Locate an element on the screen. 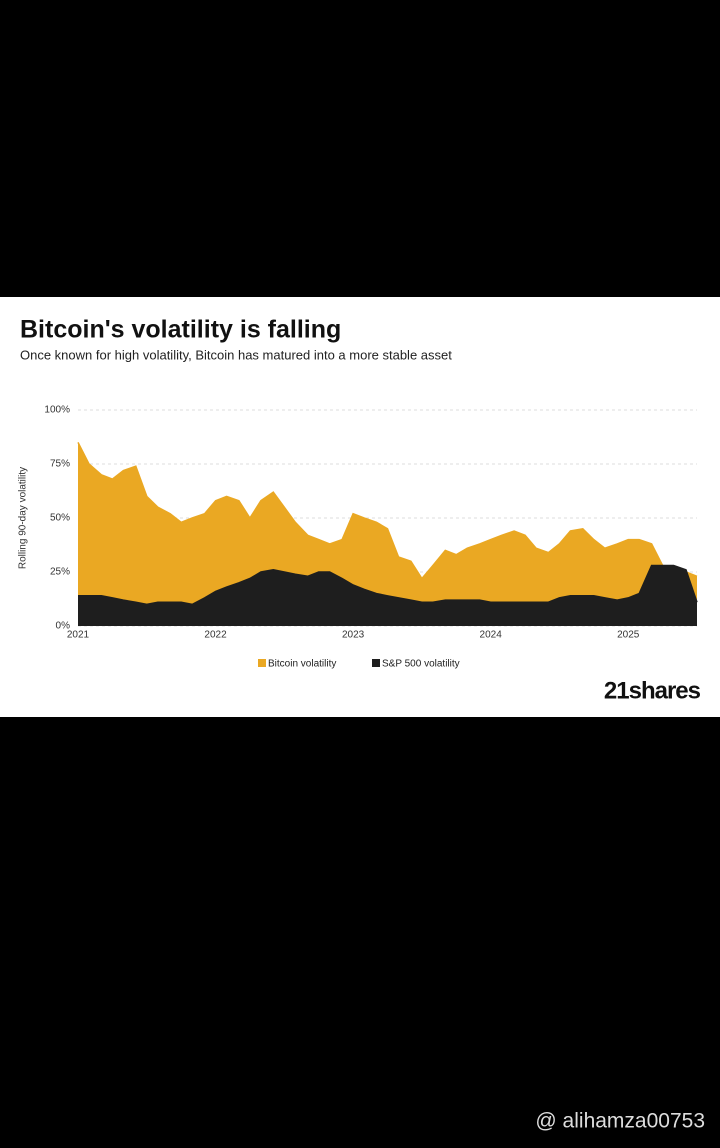 The height and width of the screenshot is (1148, 720). watermark: @ alihamza00753 is located at coordinates (620, 1121).